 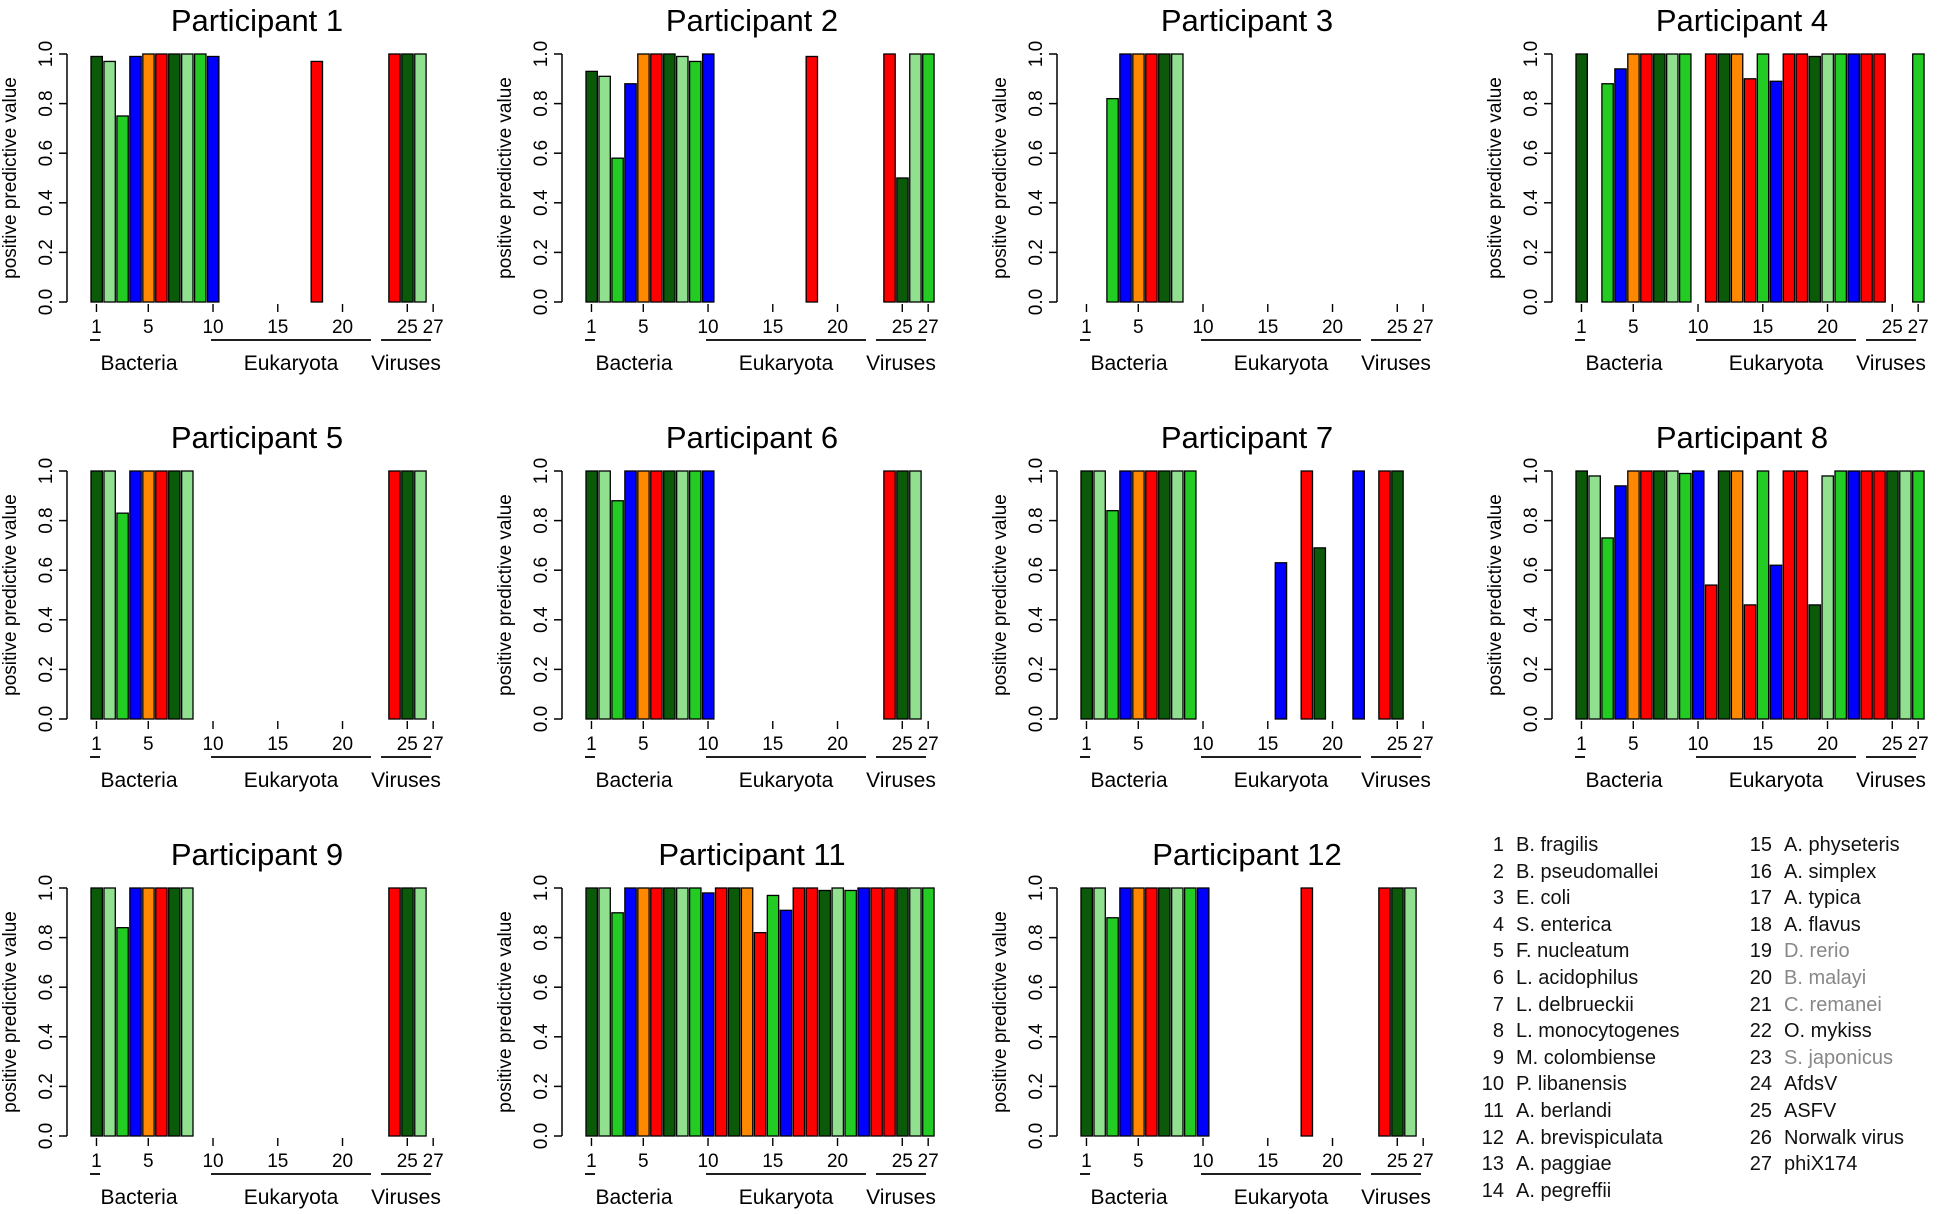 I want to click on legend-species-name: S. japonicus, so click(x=1838, y=1057).